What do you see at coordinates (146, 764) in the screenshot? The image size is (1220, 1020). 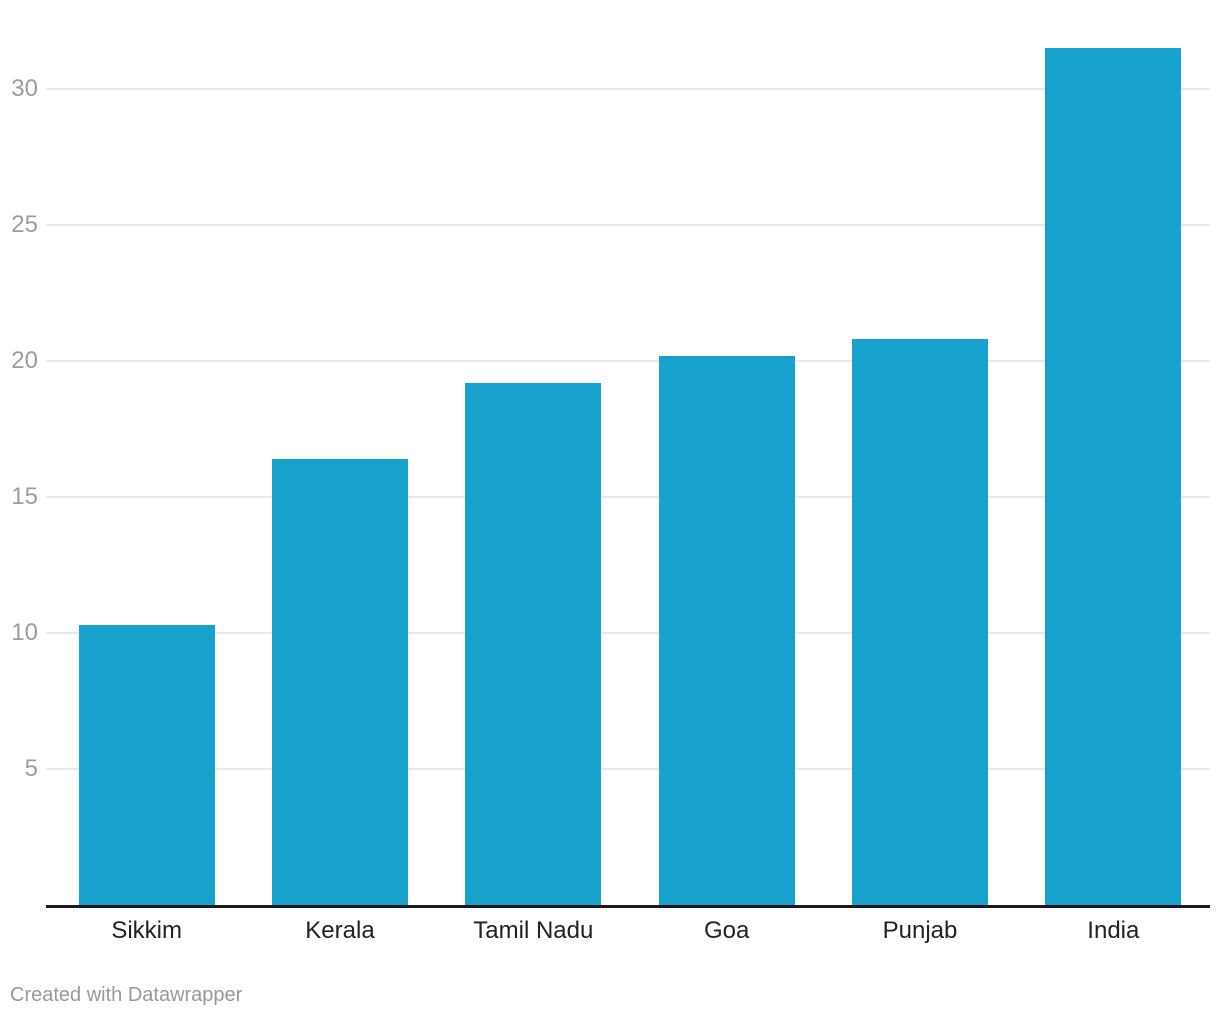 I see `bar-sikkim` at bounding box center [146, 764].